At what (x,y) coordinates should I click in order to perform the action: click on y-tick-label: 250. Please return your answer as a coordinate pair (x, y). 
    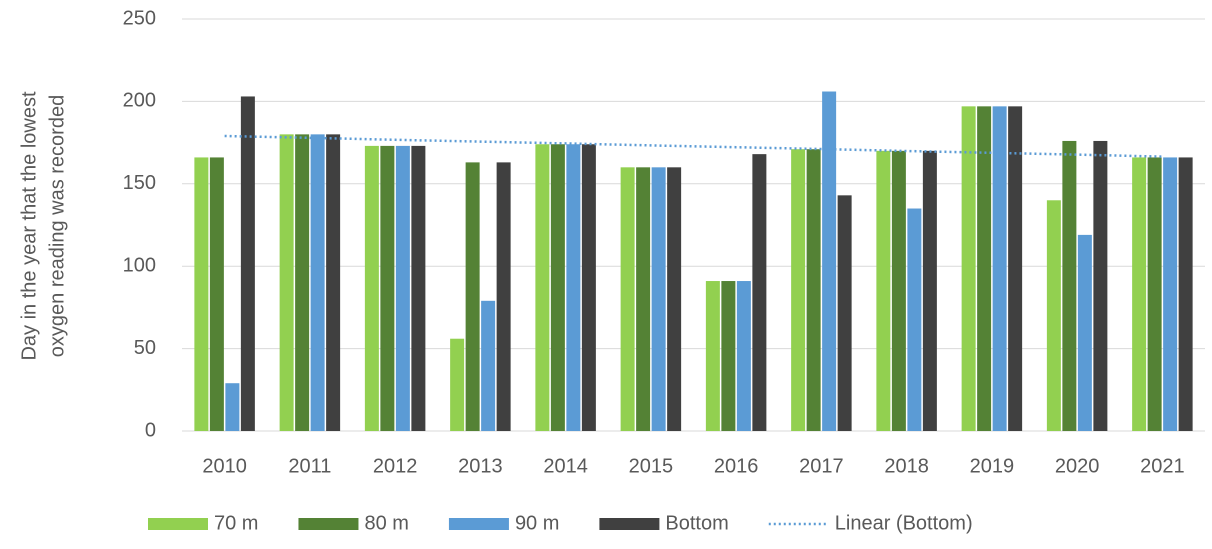
    Looking at the image, I should click on (139, 18).